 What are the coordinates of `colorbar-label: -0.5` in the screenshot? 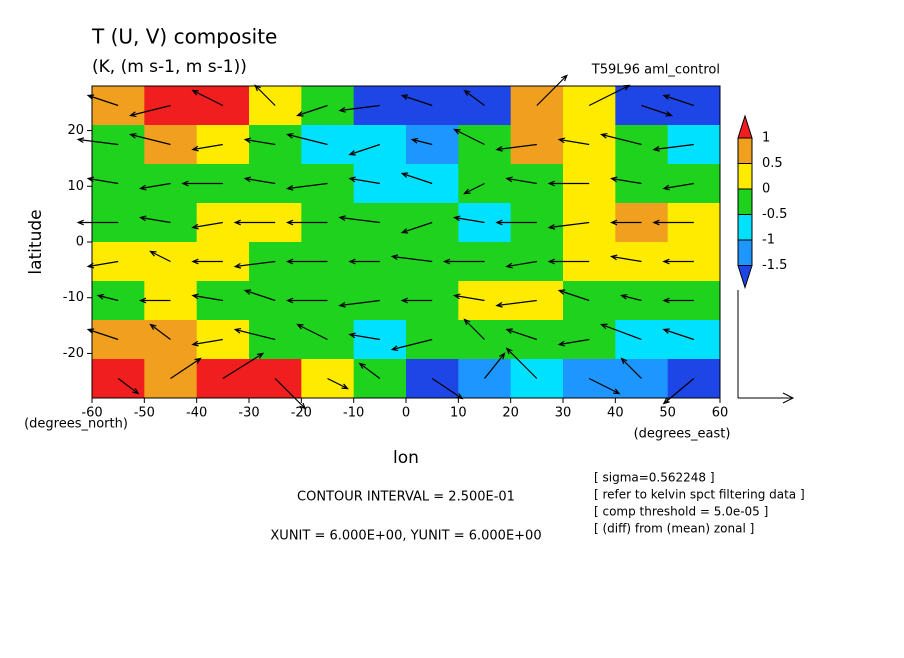 It's located at (774, 214).